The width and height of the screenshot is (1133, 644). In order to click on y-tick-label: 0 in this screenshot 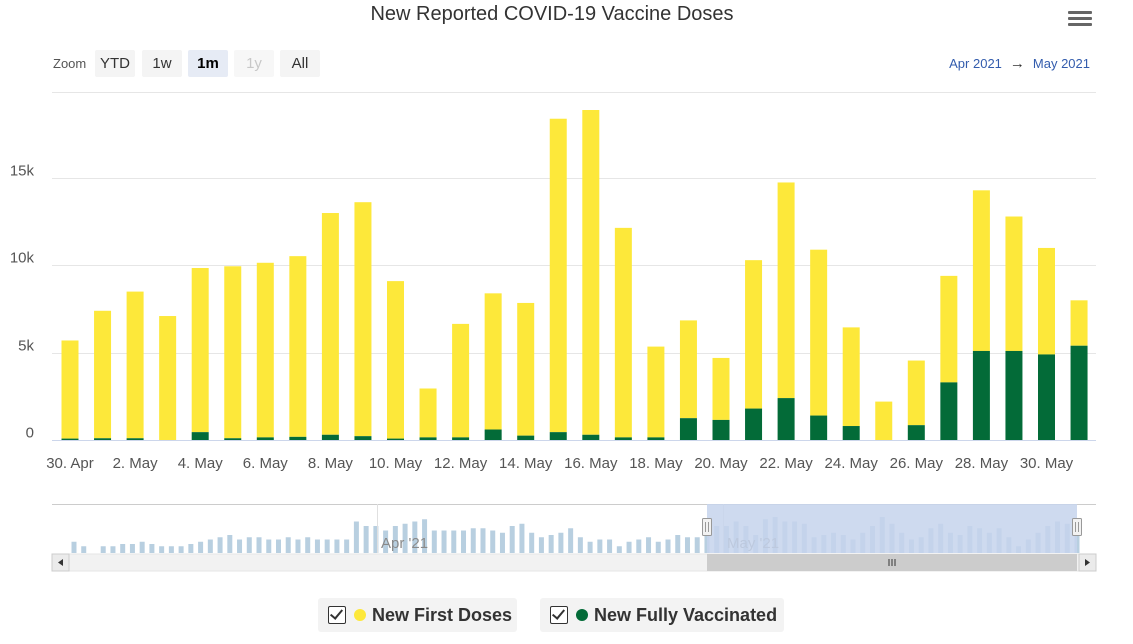, I will do `click(30, 433)`.